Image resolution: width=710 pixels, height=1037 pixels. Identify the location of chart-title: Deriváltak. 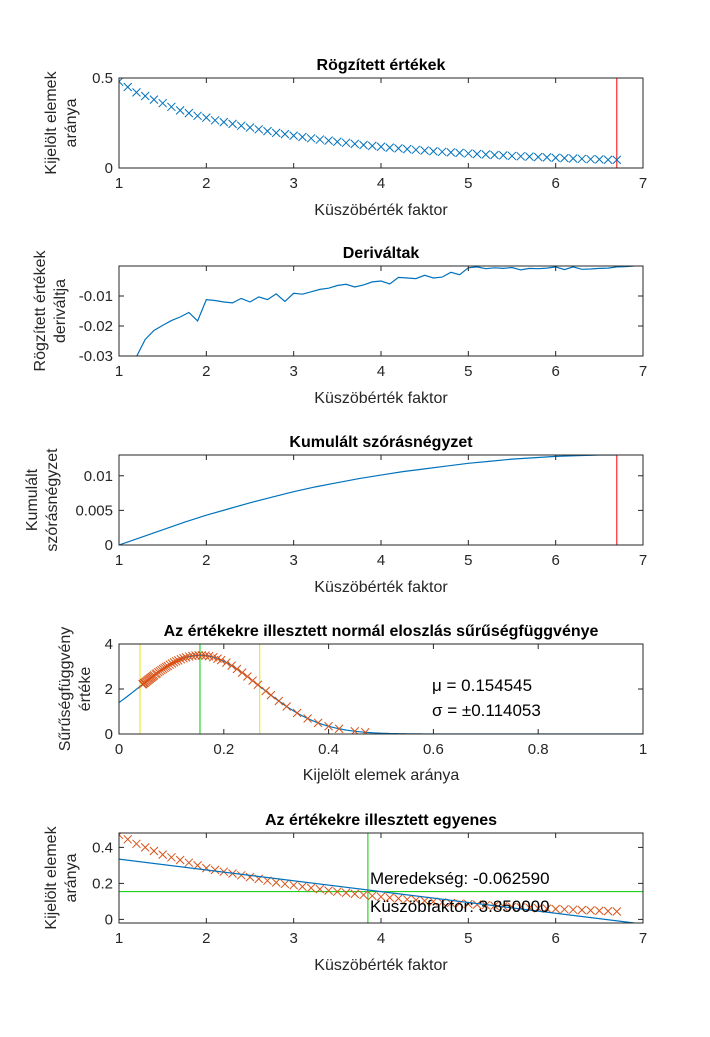
(381, 253).